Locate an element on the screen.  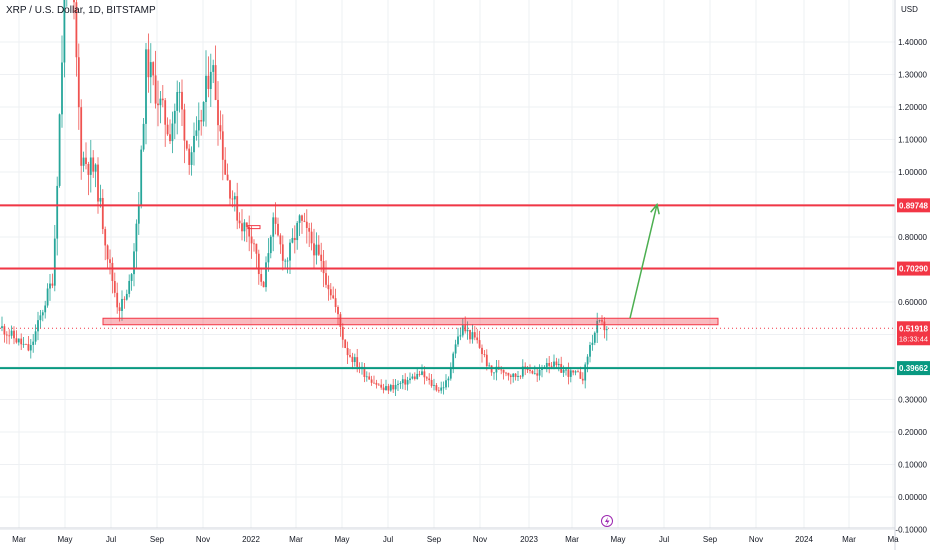
level-badge-2: 0.70290 is located at coordinates (913, 268).